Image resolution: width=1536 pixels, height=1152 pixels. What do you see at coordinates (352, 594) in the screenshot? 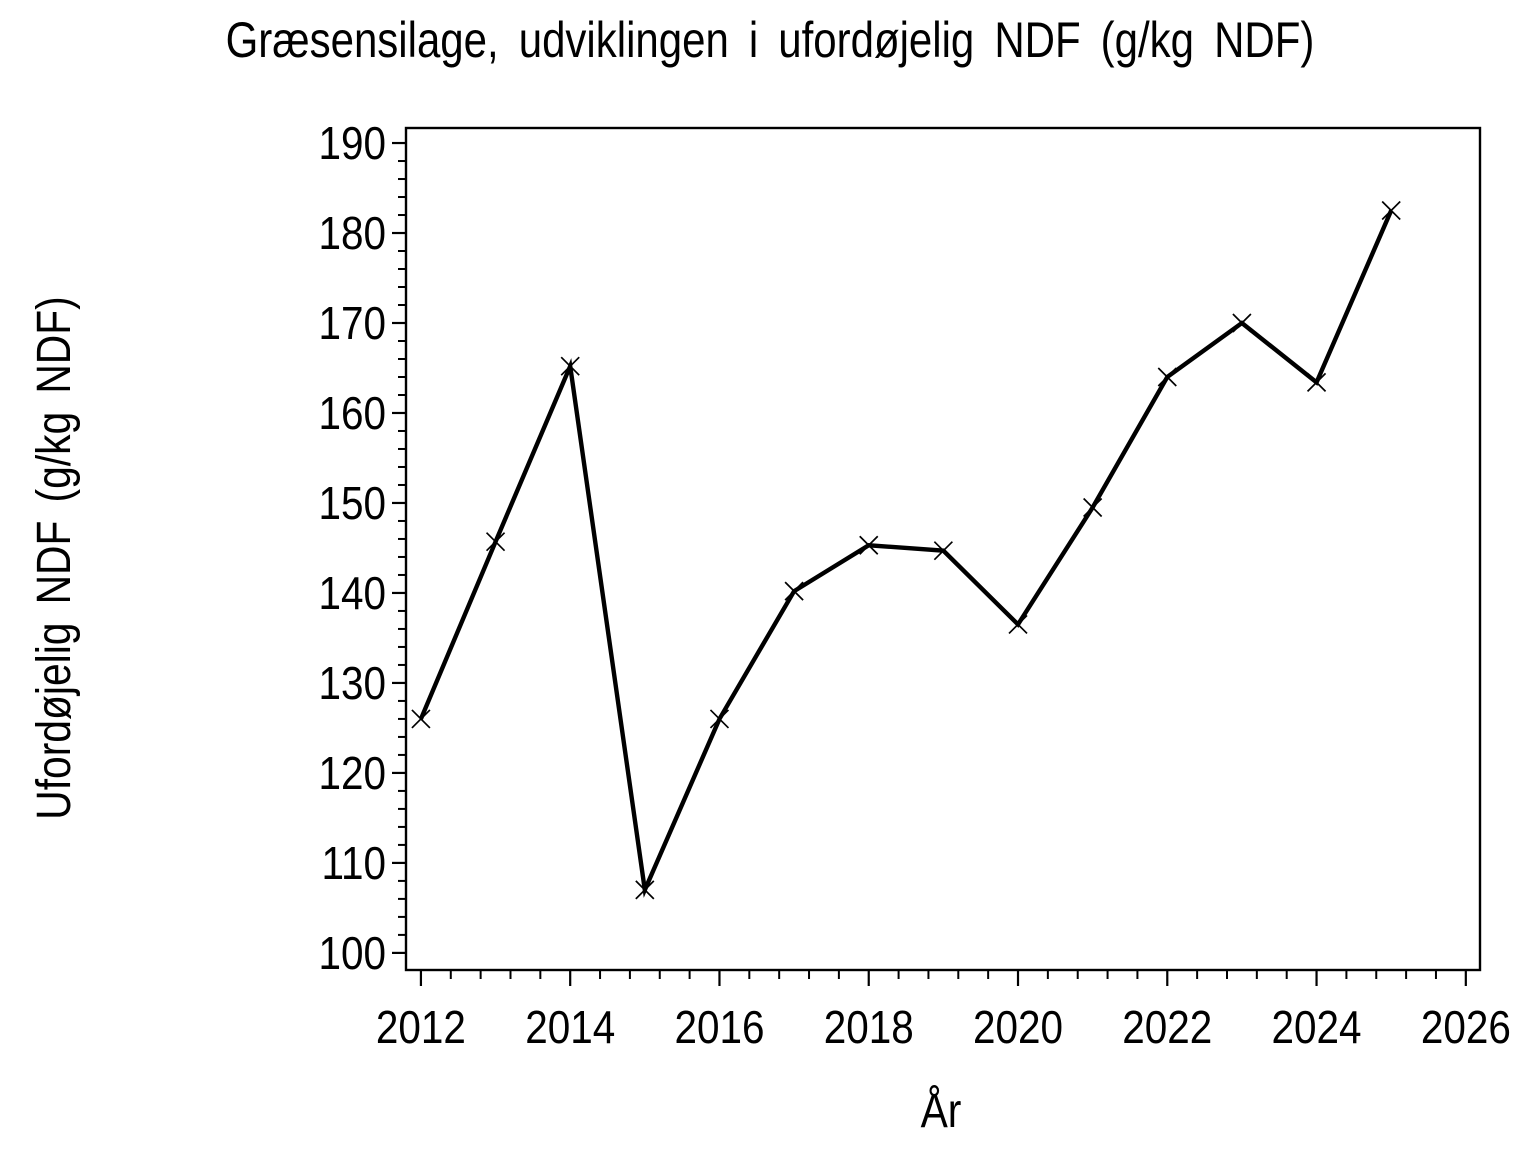
I see `y-tick-label: 140` at bounding box center [352, 594].